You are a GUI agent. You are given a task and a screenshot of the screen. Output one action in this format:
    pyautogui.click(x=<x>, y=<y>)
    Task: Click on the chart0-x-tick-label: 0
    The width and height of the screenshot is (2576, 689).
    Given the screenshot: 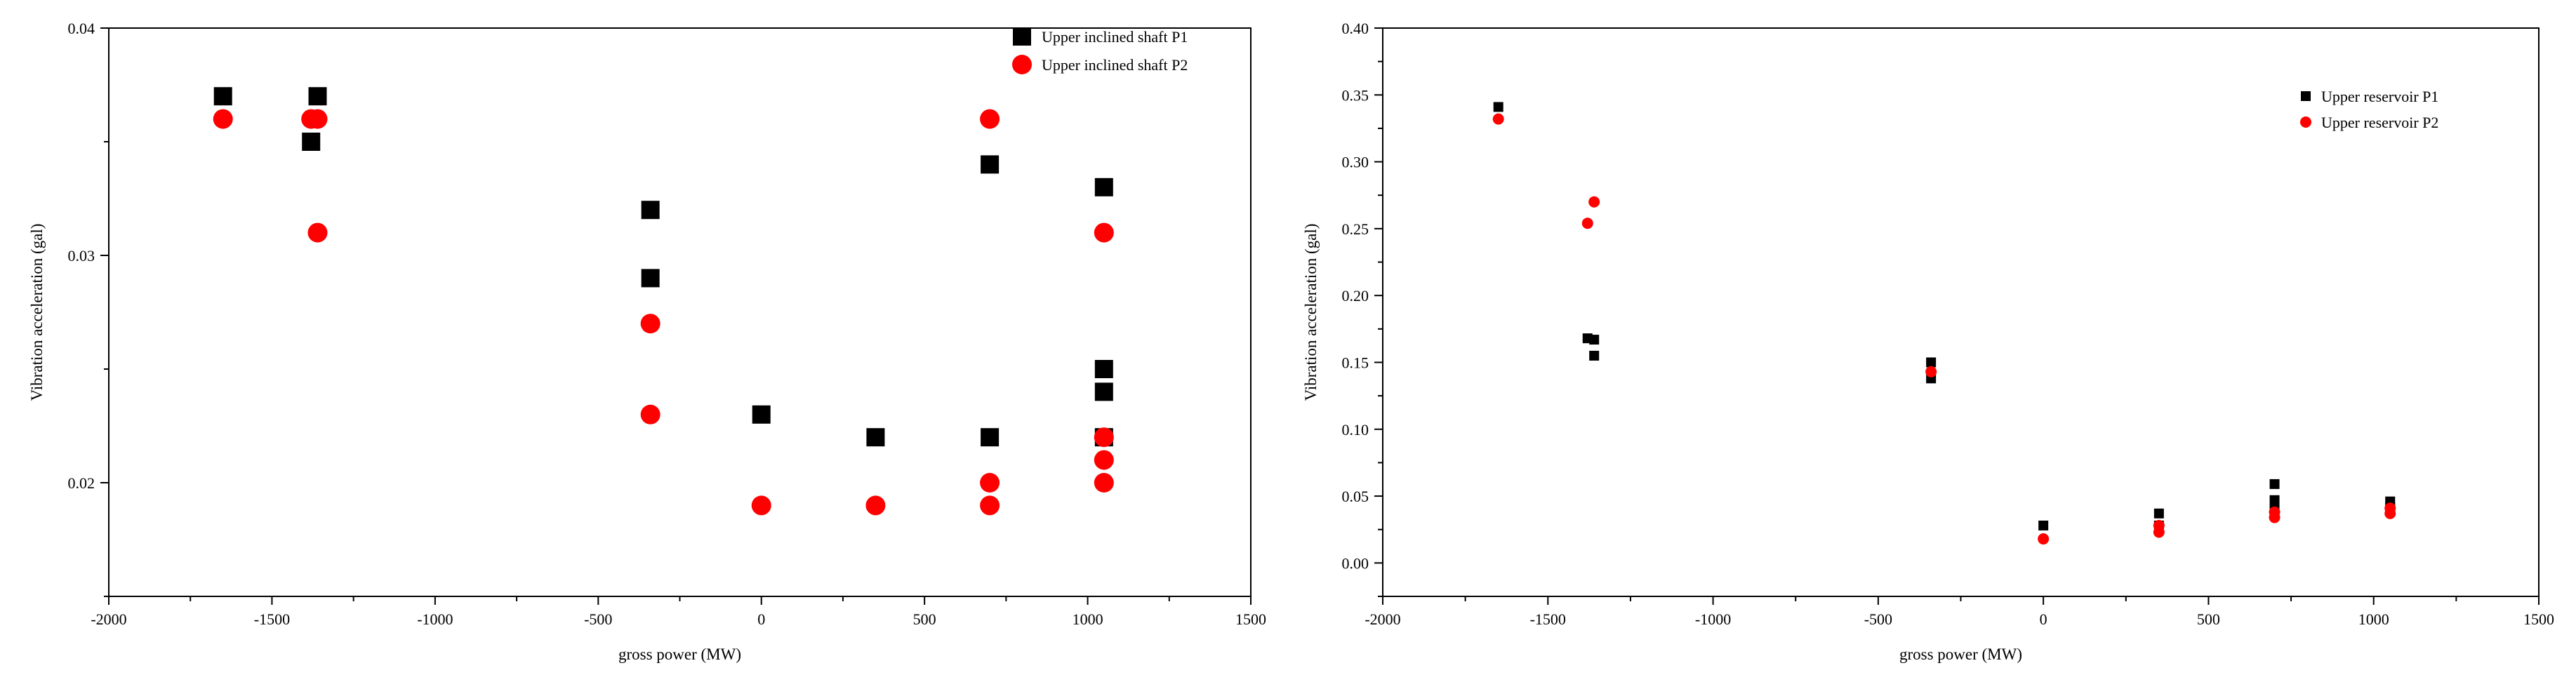 What is the action you would take?
    pyautogui.click(x=761, y=619)
    